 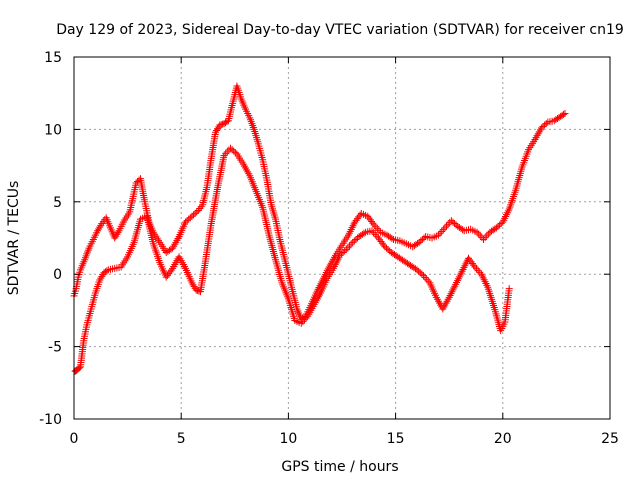 What do you see at coordinates (74, 439) in the screenshot?
I see `x-tick-label: 0` at bounding box center [74, 439].